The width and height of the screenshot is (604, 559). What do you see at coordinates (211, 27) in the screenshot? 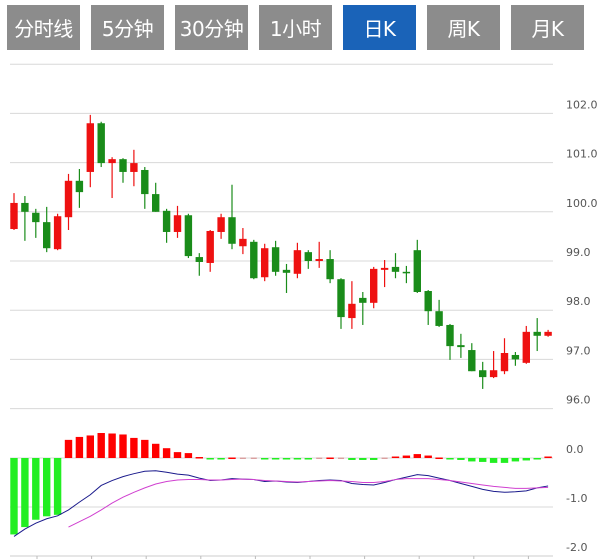
I see `tab-30min: 30分钟` at bounding box center [211, 27].